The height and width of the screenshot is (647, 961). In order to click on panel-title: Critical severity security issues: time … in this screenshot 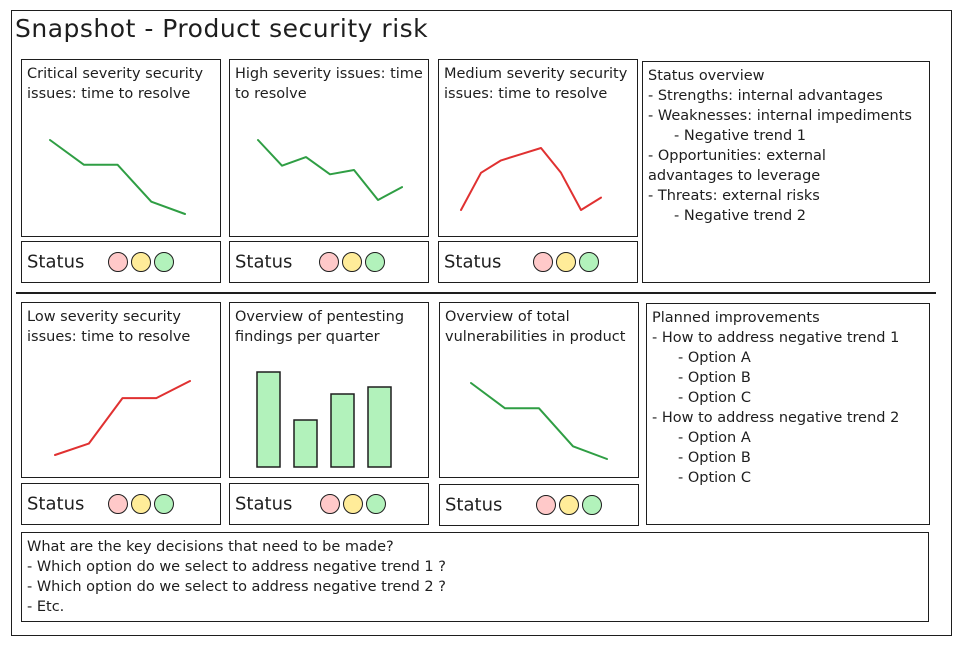, I will do `click(115, 84)`.